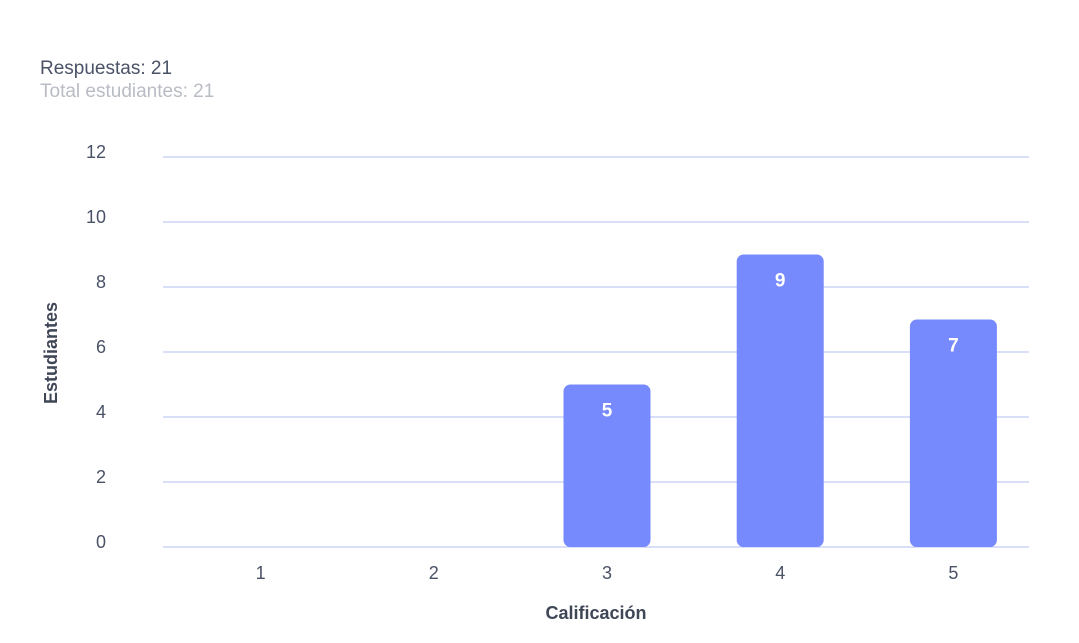 The width and height of the screenshot is (1079, 643). Describe the element at coordinates (261, 573) in the screenshot. I see `x-tick-label: 1` at that location.